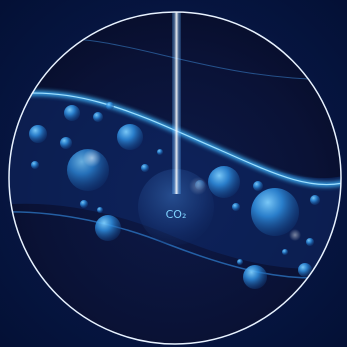 The width and height of the screenshot is (347, 347). What do you see at coordinates (176, 207) in the screenshot?
I see `co2-bubble` at bounding box center [176, 207].